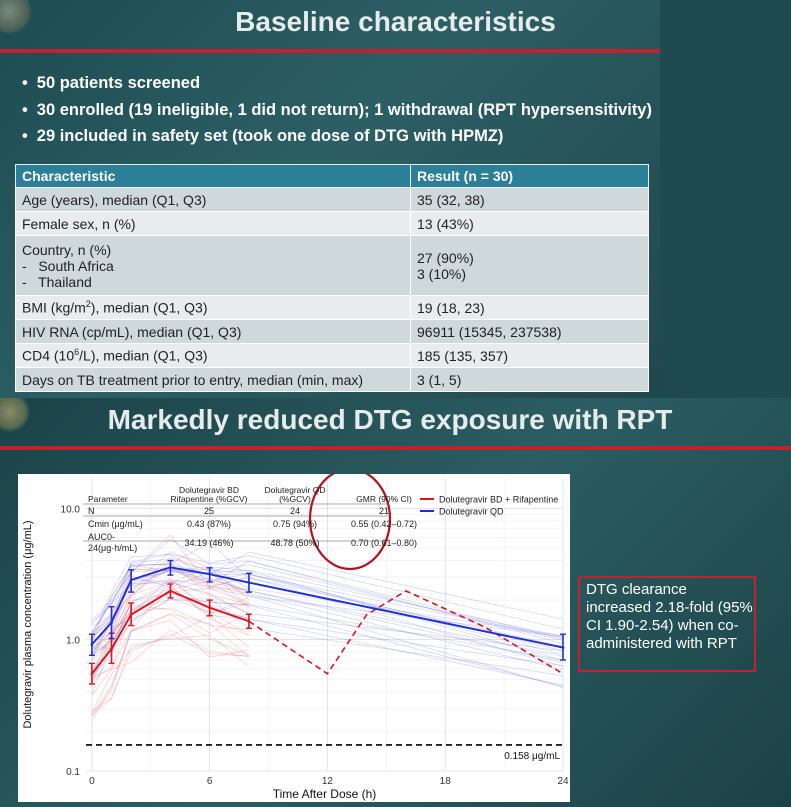  I want to click on table-row: BMI (kg/m2), median (Q1, Q3) 19 (18, 23), so click(332, 307).